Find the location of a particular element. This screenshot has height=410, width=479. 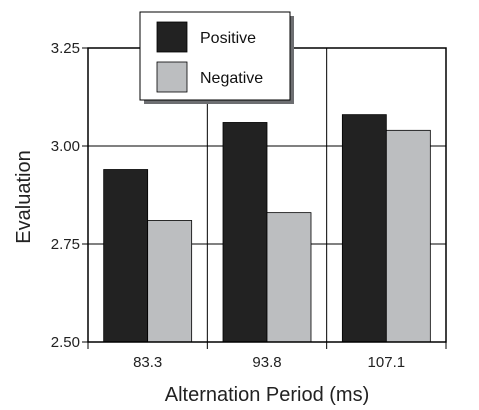

x-tick-label: 107.1 is located at coordinates (387, 362).